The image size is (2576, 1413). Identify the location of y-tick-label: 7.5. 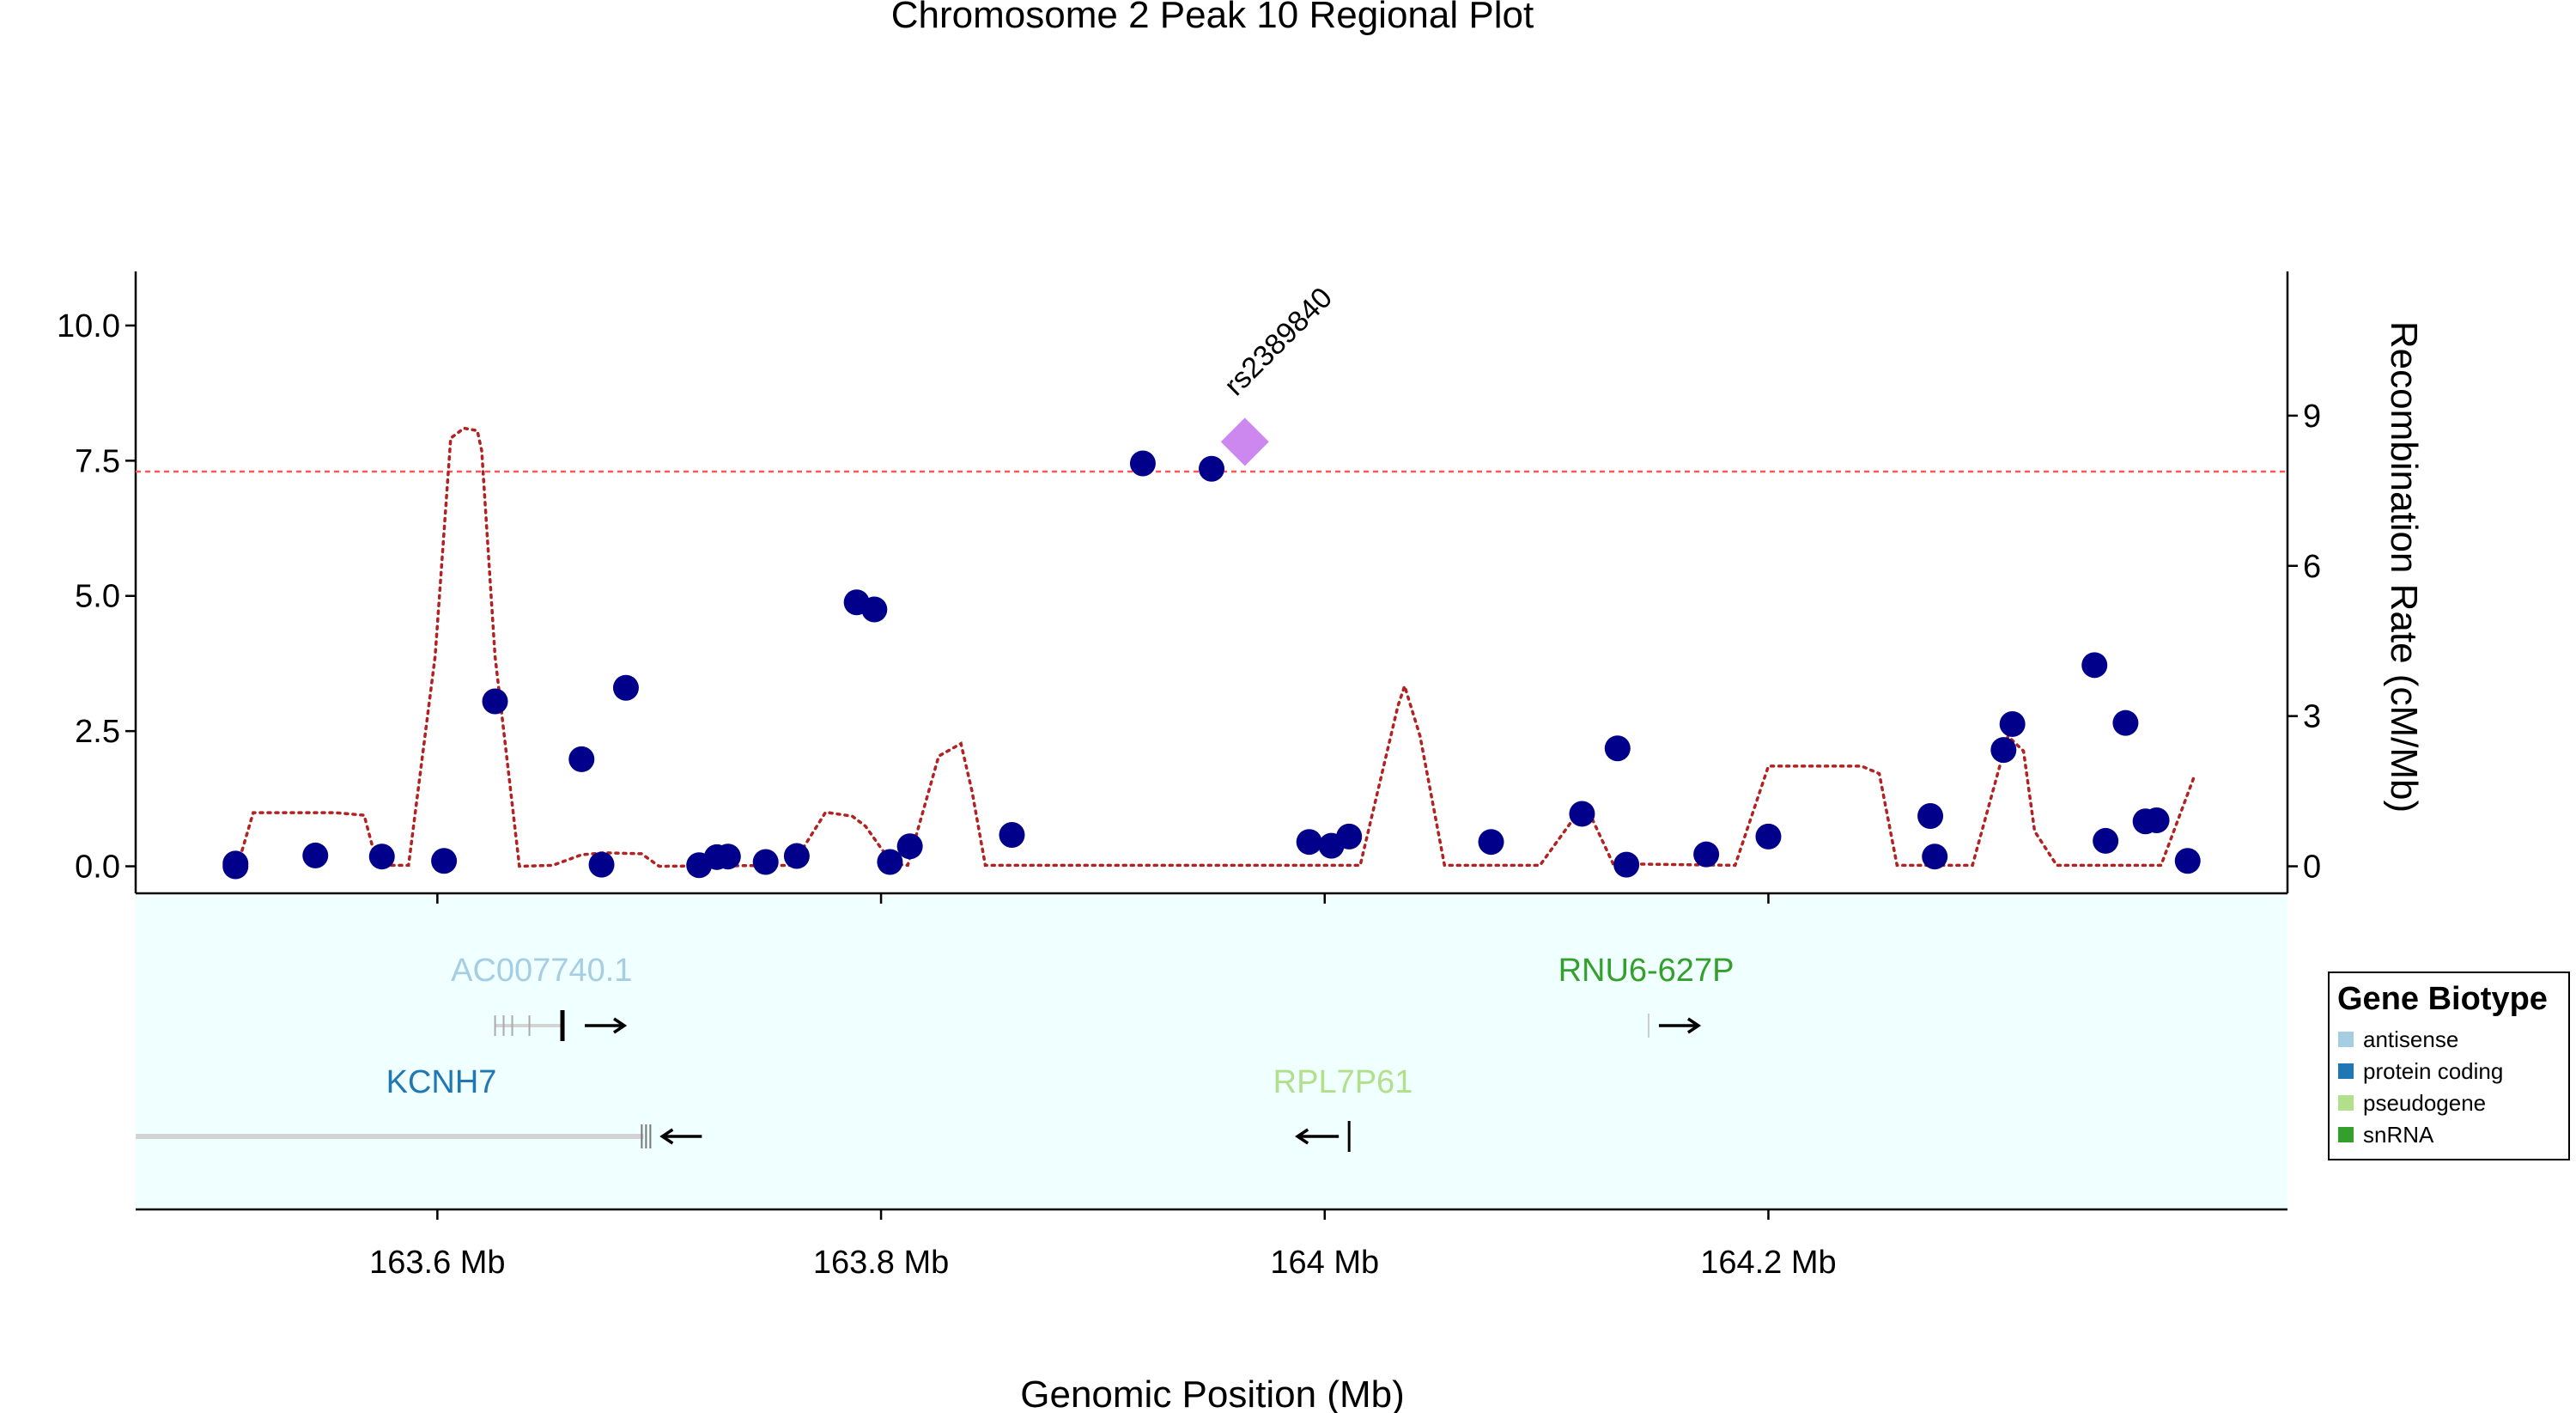
(98, 461).